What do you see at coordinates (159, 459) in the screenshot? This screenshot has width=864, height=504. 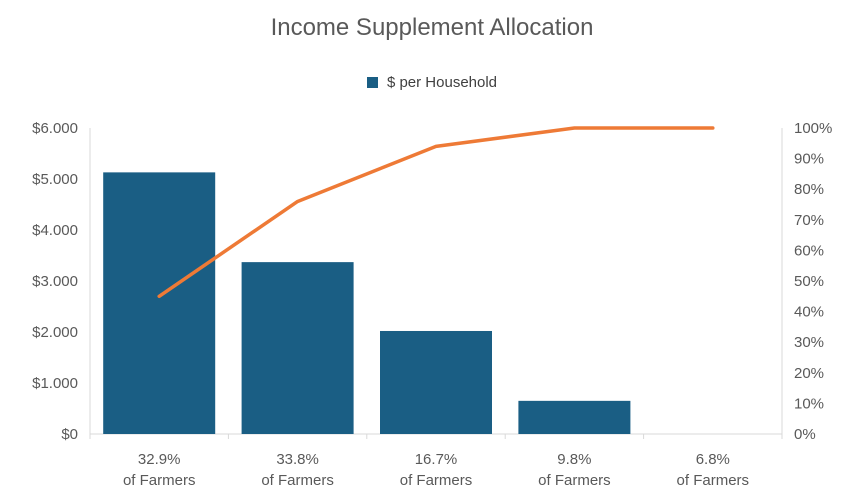 I see `x-category-label: 32.9%` at bounding box center [159, 459].